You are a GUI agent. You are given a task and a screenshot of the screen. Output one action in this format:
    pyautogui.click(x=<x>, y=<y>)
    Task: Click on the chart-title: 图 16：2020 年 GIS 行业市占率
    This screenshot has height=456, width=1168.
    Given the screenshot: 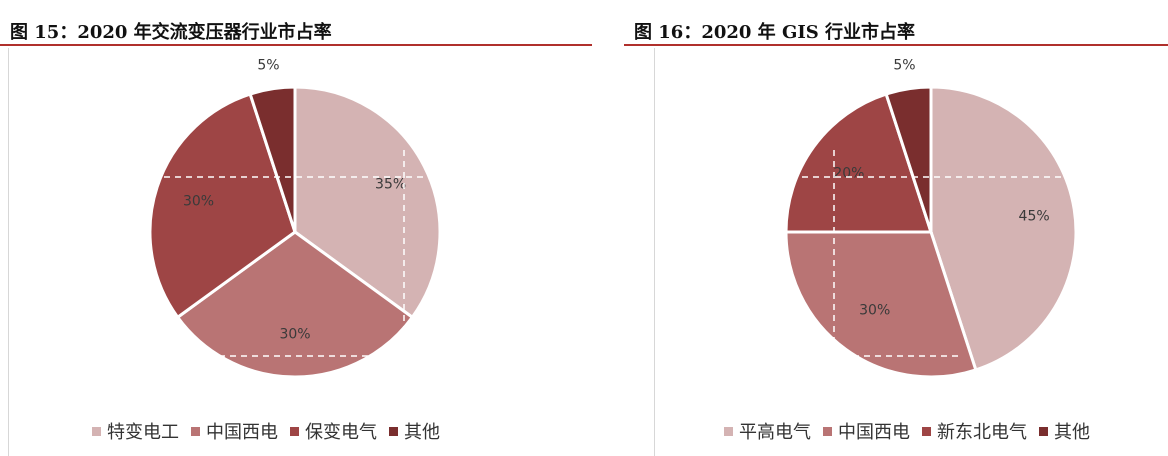 What is the action you would take?
    pyautogui.click(x=775, y=32)
    